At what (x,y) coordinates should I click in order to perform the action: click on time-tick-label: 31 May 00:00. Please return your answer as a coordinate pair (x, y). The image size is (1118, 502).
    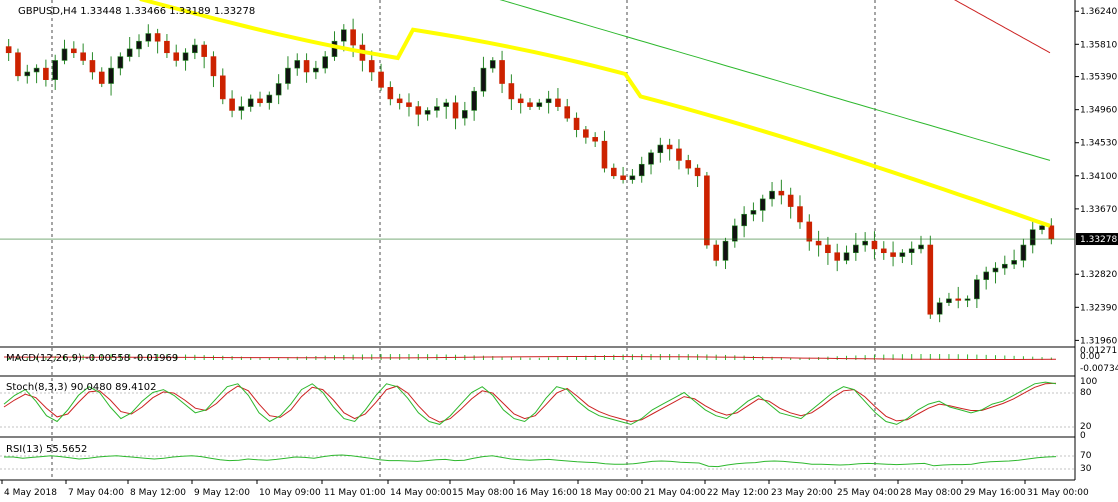
    Looking at the image, I should click on (1058, 493).